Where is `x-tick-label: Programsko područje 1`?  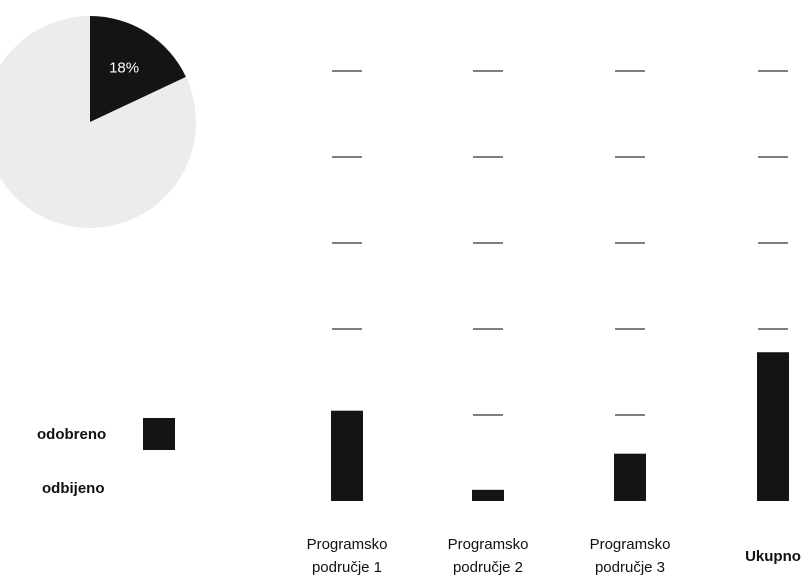
x-tick-label: Programsko područje 1 is located at coordinates (347, 556).